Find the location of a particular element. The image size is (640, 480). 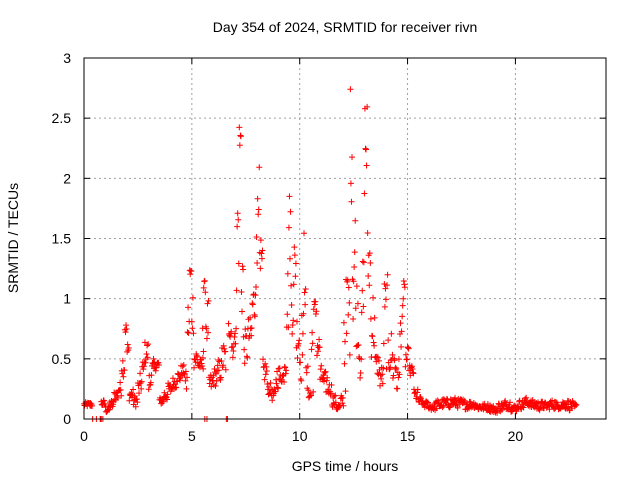

x-tick-label: 0 is located at coordinates (84, 436).